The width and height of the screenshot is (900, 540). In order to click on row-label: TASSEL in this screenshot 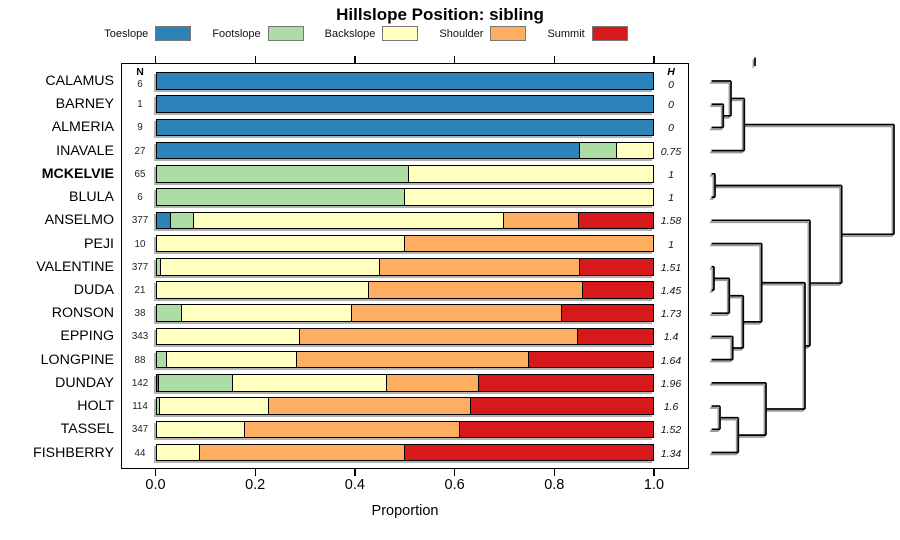, I will do `click(87, 429)`.